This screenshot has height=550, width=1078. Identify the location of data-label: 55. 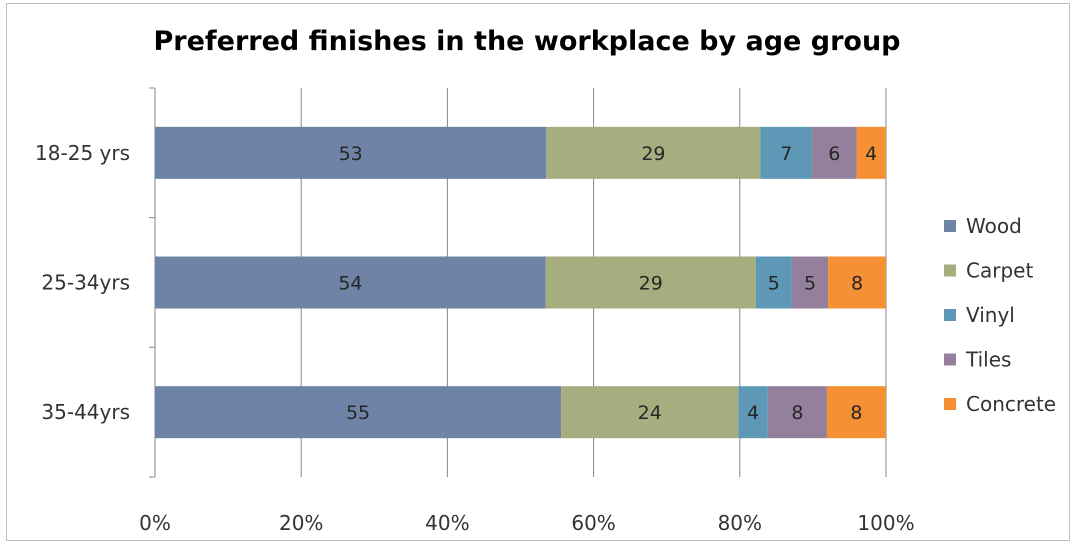
(358, 413).